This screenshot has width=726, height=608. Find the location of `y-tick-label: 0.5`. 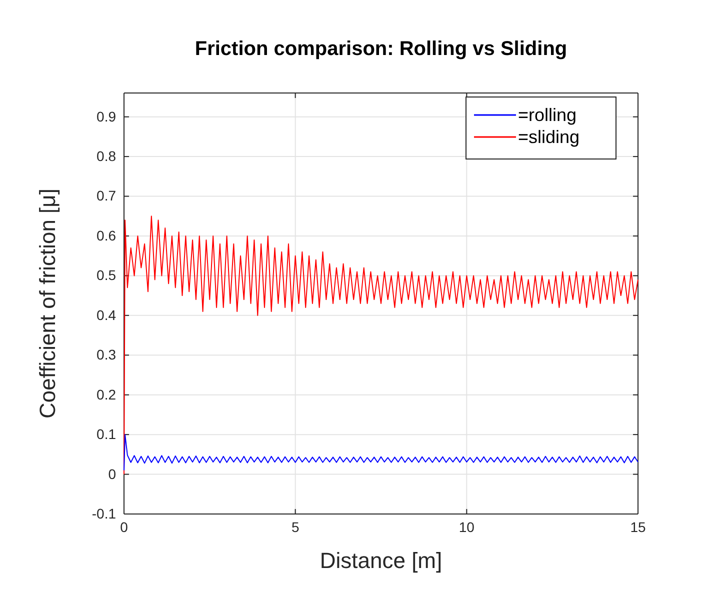

y-tick-label: 0.5 is located at coordinates (106, 275).